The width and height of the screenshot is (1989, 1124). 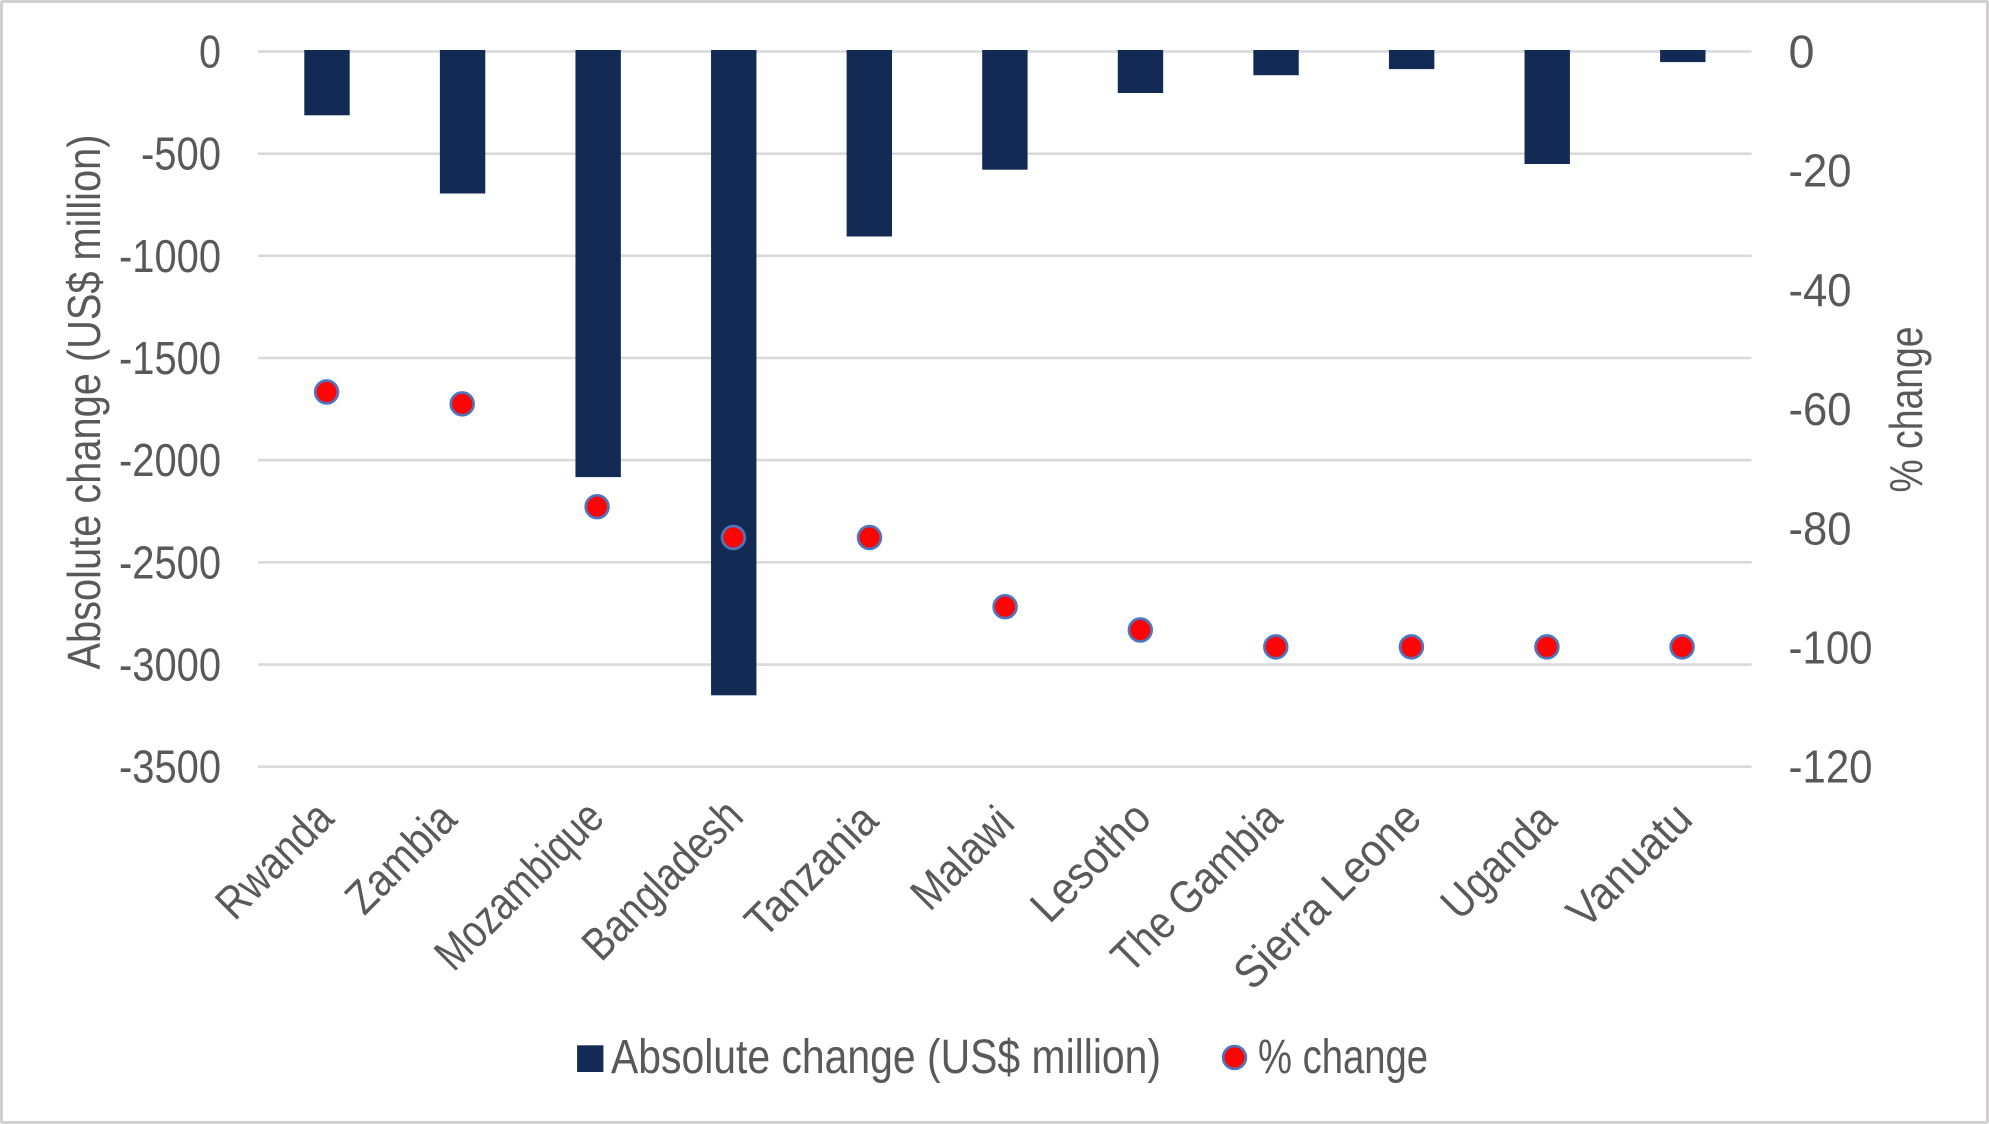 I want to click on svg-text: -3500, so click(x=170, y=767).